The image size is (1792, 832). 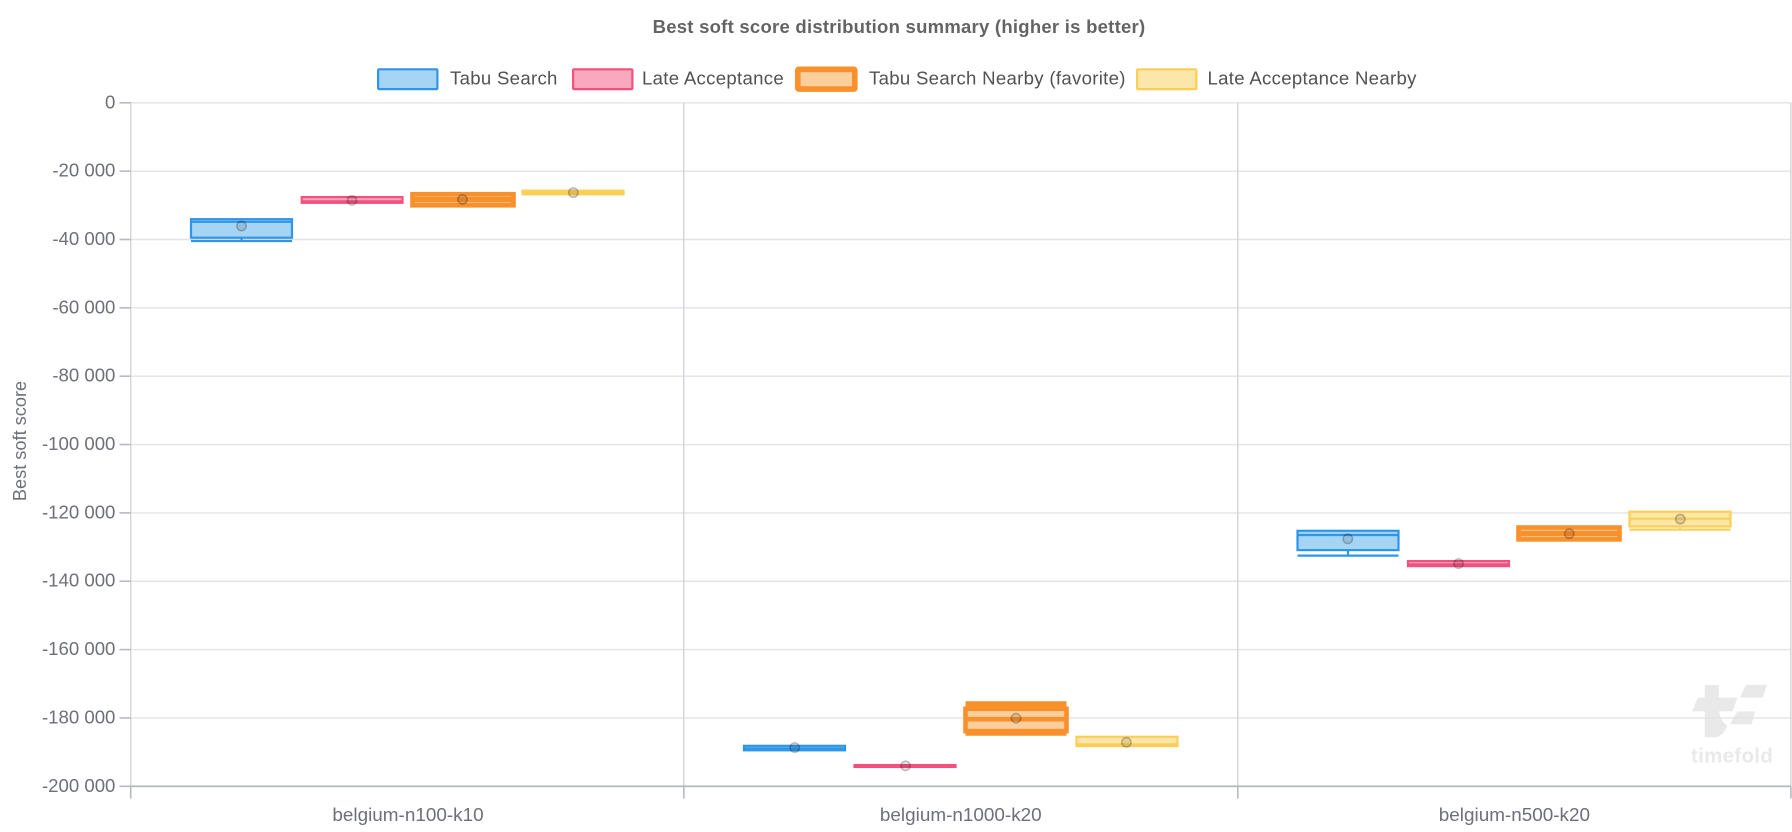 I want to click on svg-text: Late Acceptance Nearby, so click(x=1313, y=78).